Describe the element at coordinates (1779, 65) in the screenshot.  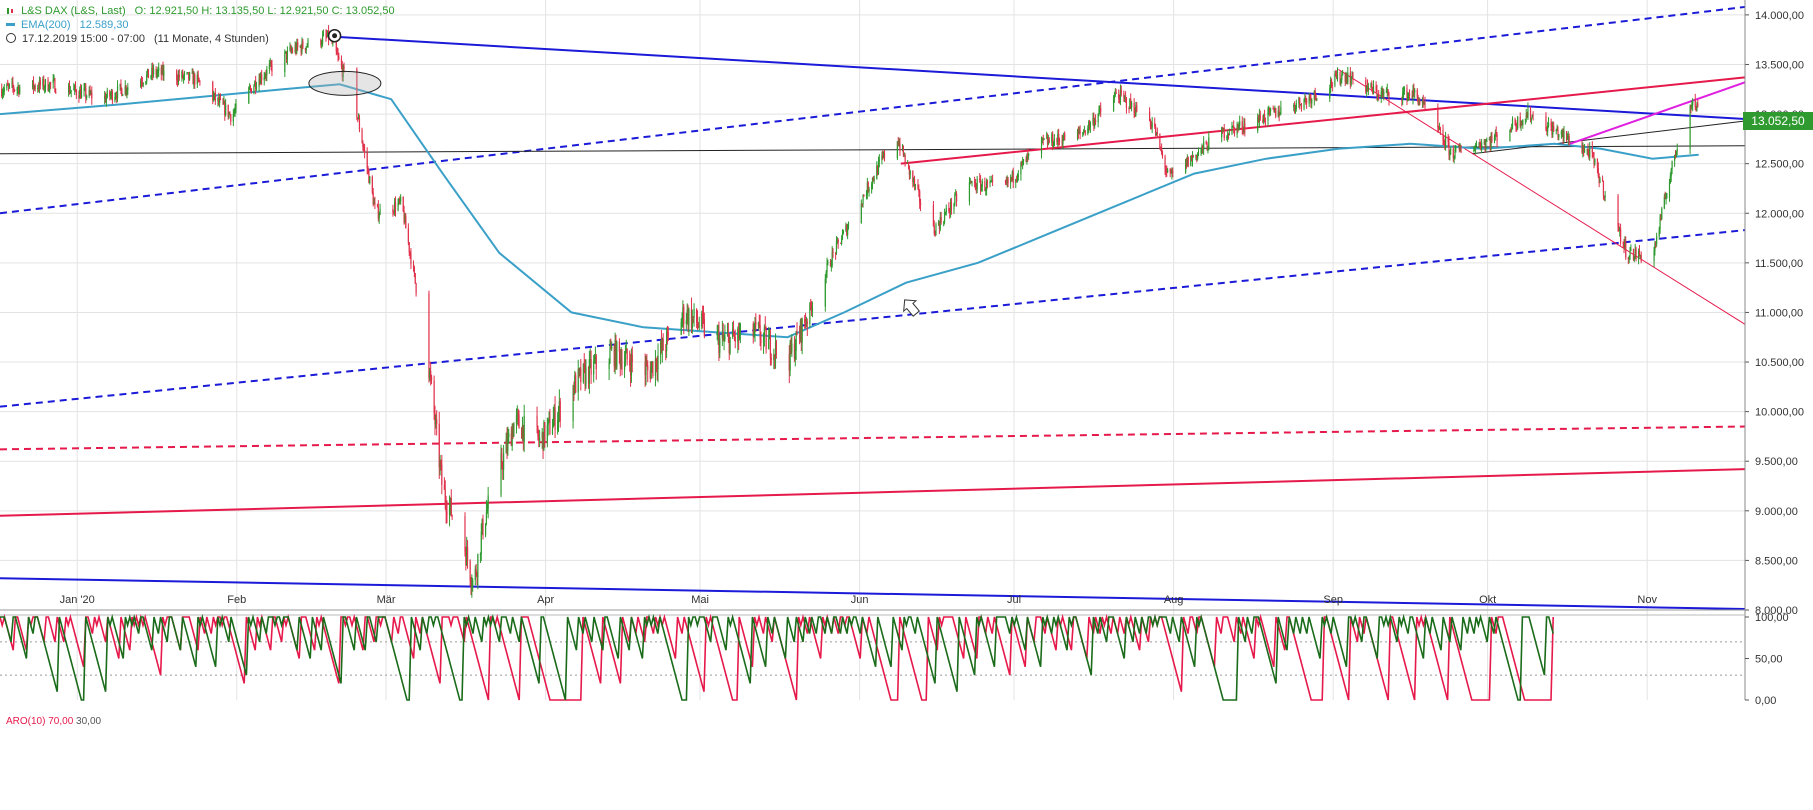
I see `y-tick-label: 13.500,00` at that location.